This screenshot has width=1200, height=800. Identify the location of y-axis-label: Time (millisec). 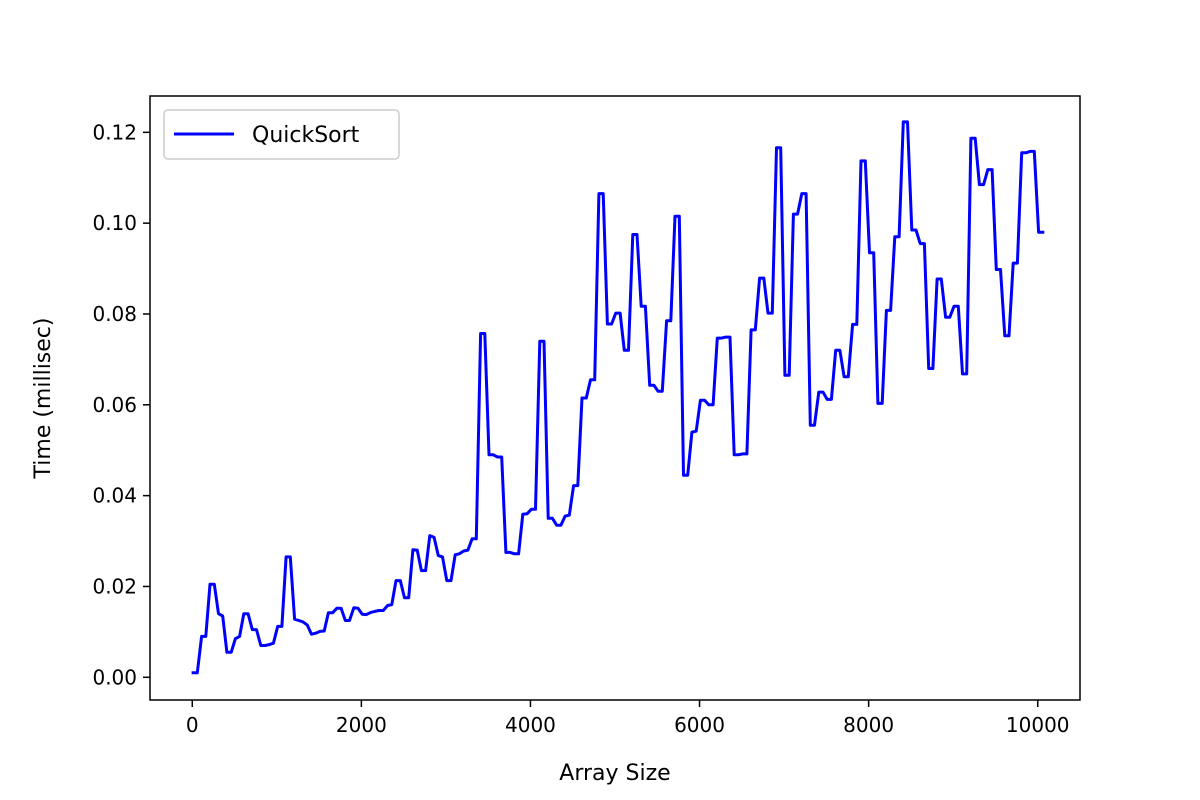
(43, 399).